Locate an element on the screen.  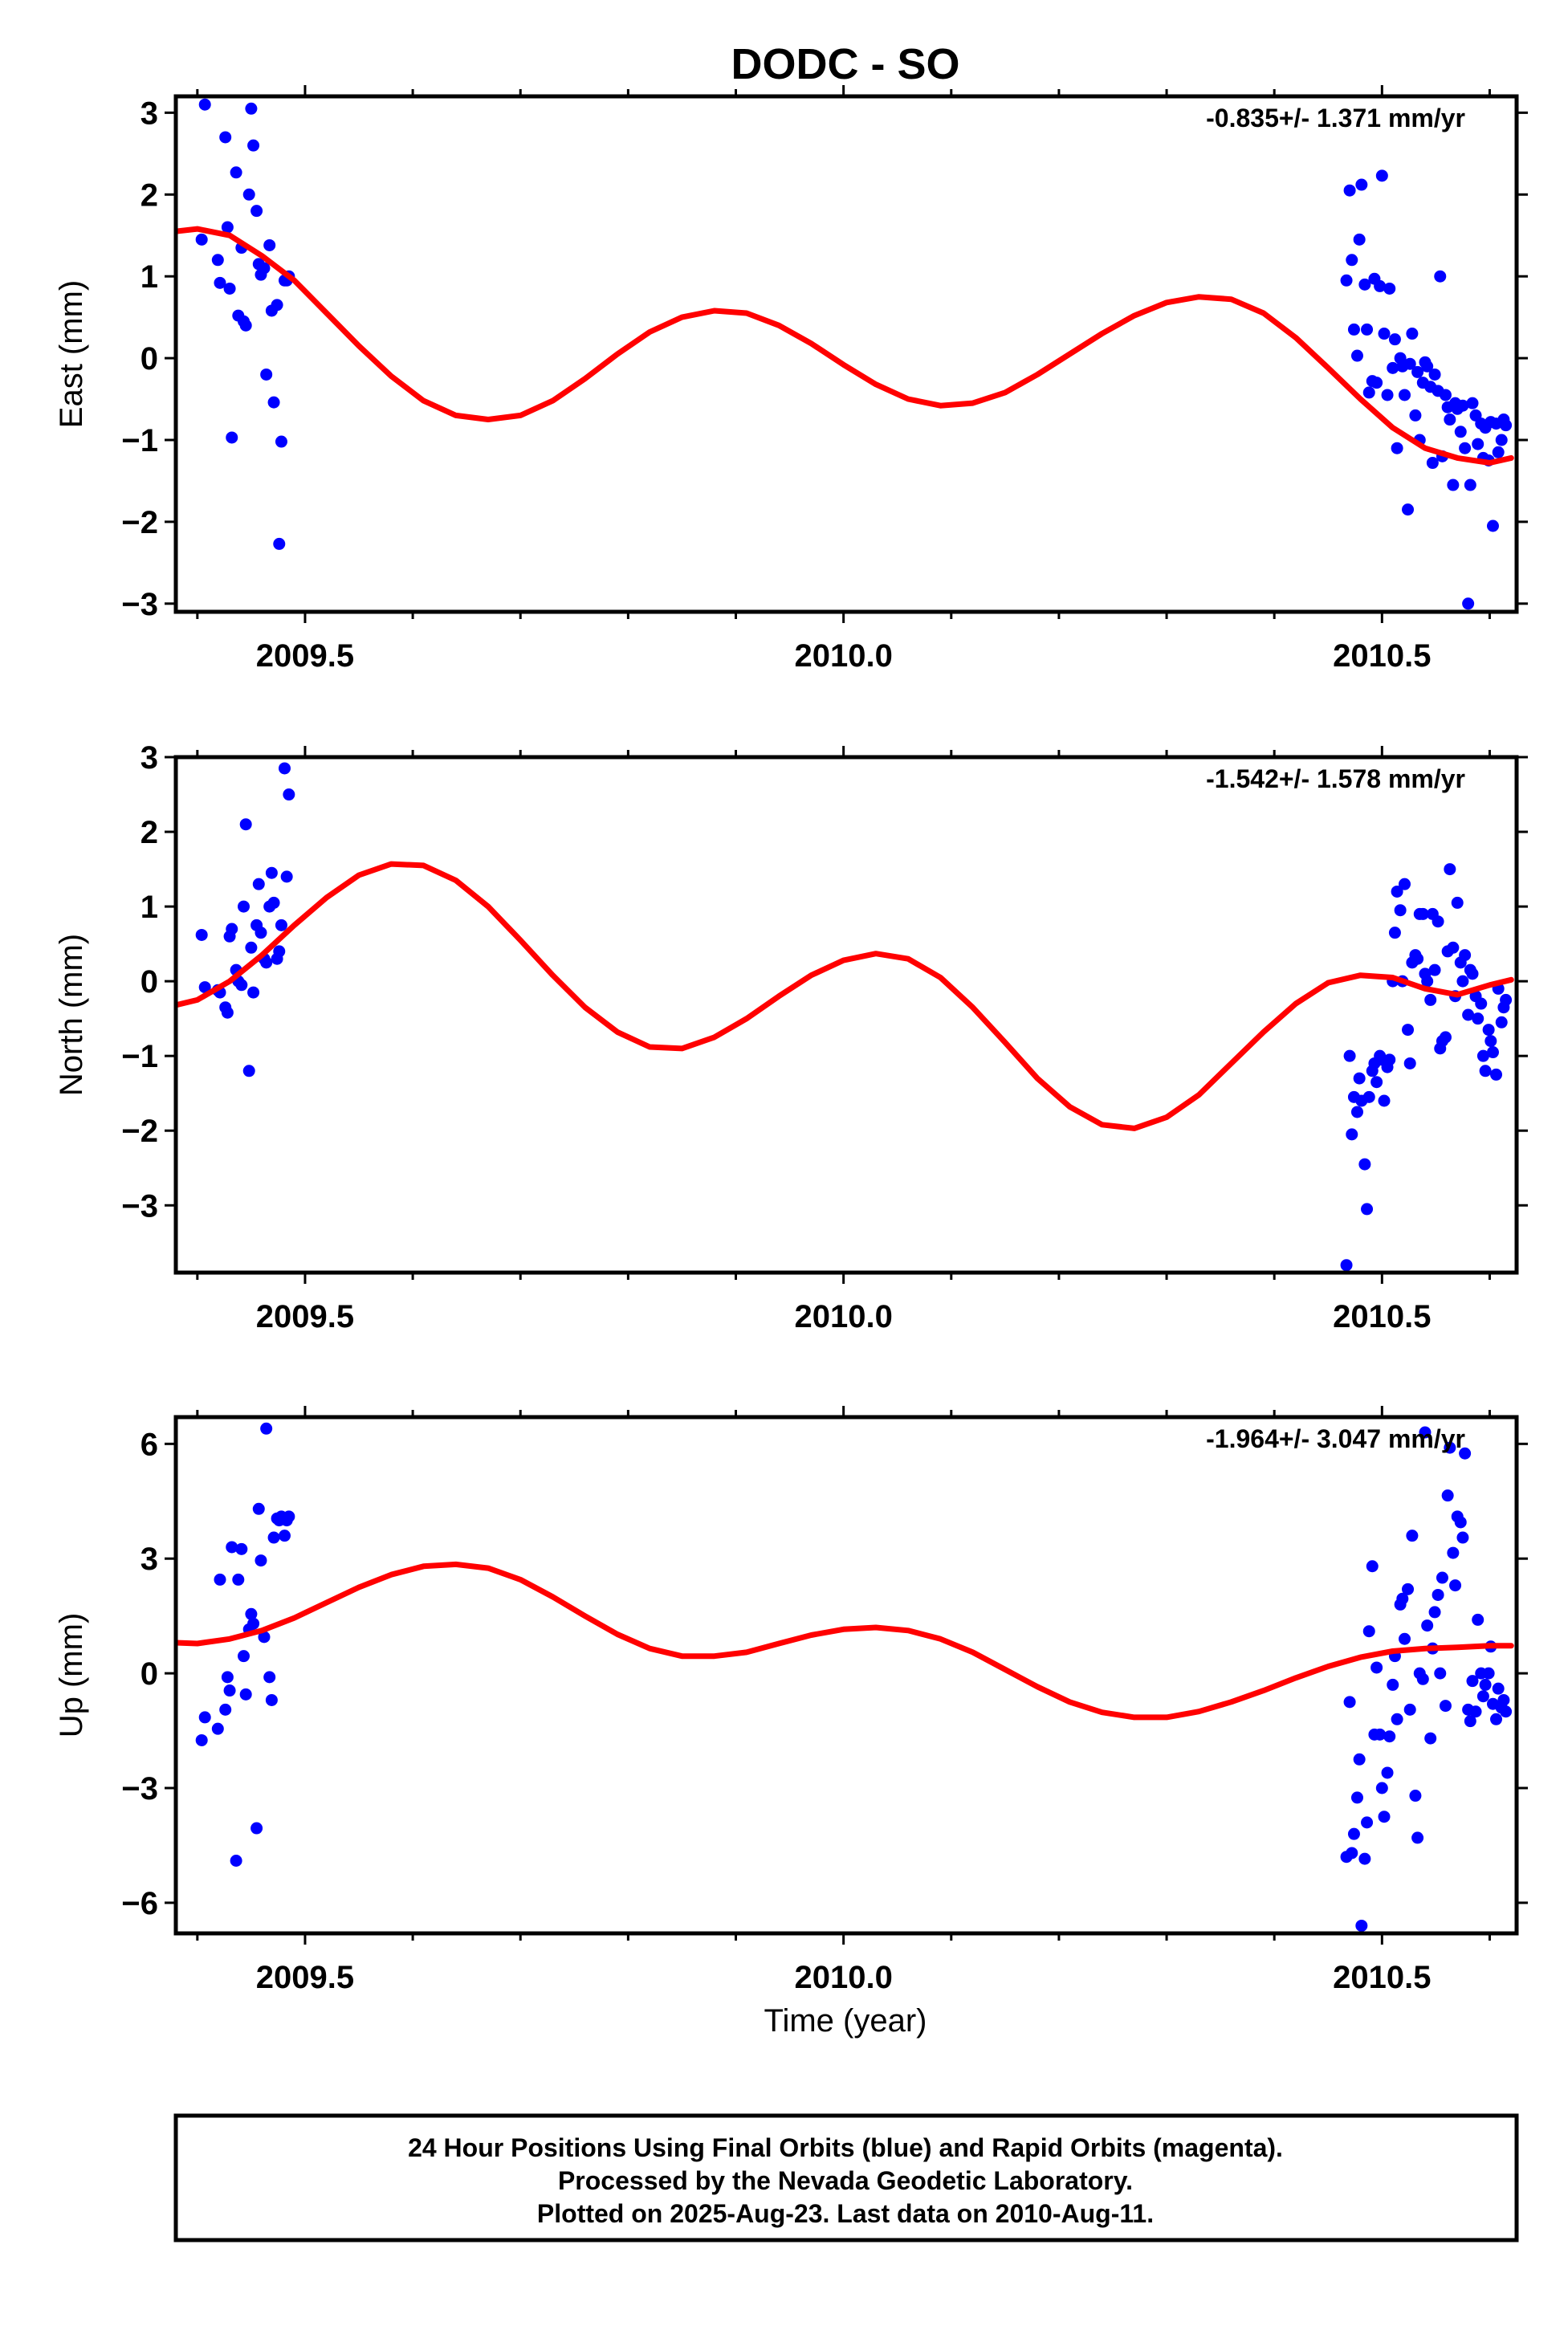
east-y-tick-label: −3 is located at coordinates (139, 604).